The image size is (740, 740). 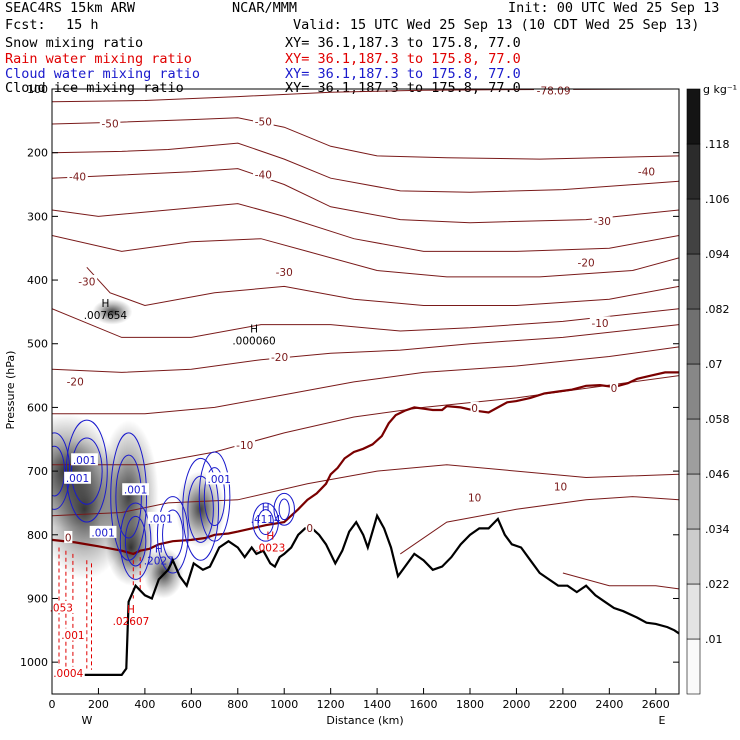 I want to click on x-tick-label: 1600, so click(x=424, y=704).